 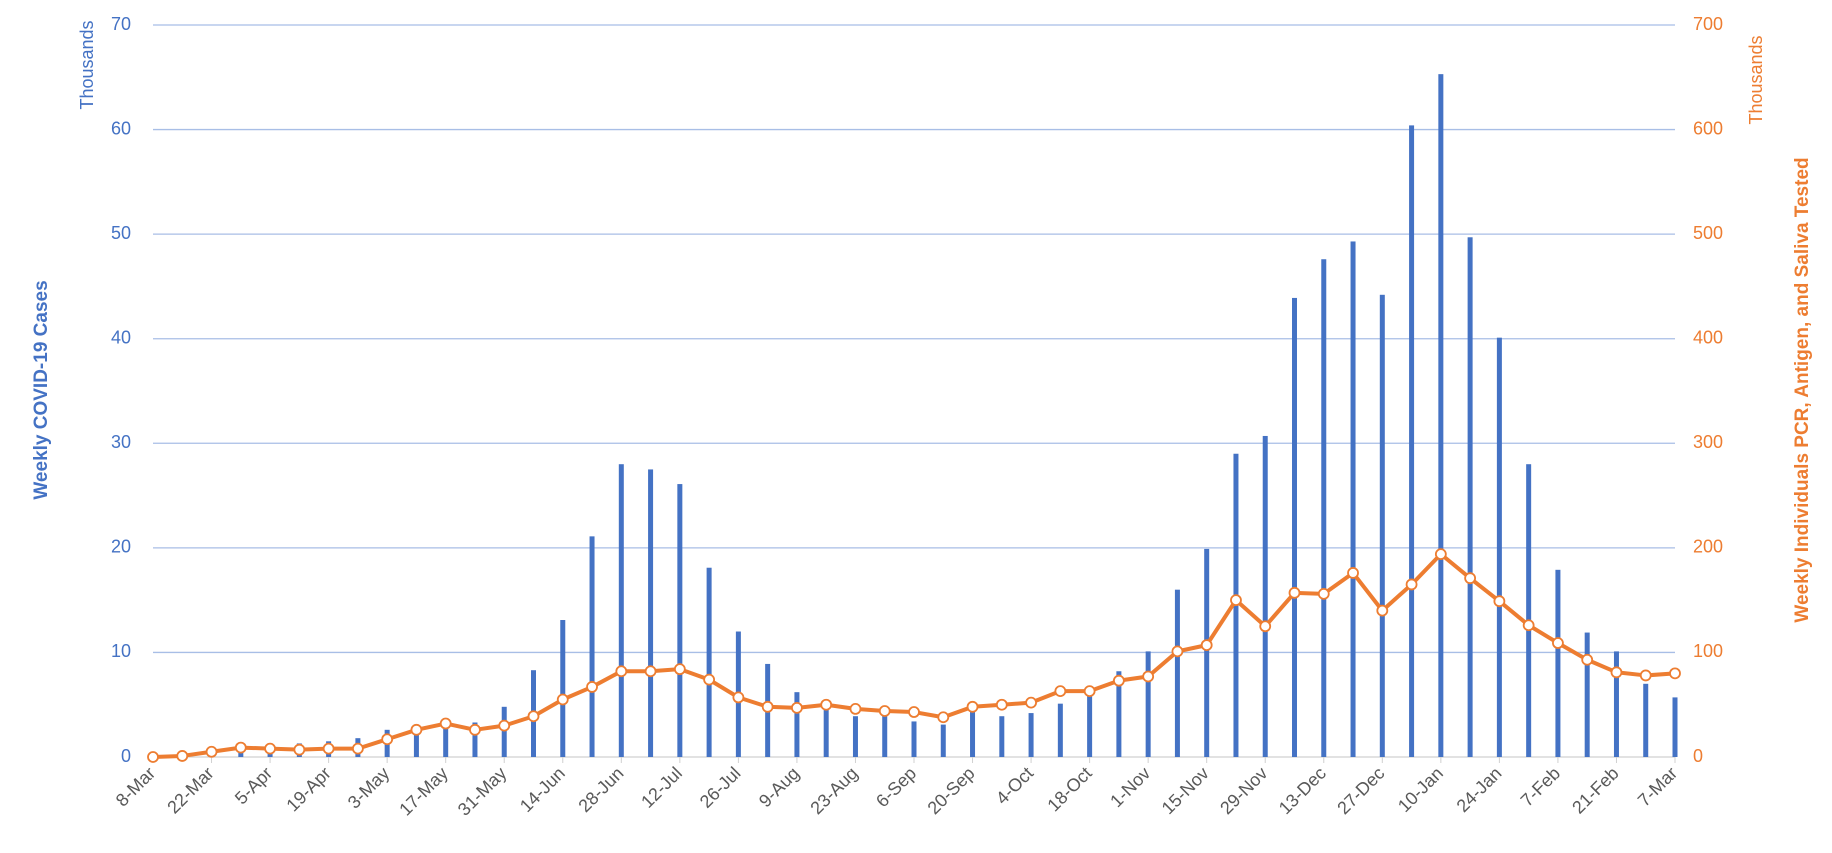 I want to click on y-tick-label: 50, so click(x=121, y=233).